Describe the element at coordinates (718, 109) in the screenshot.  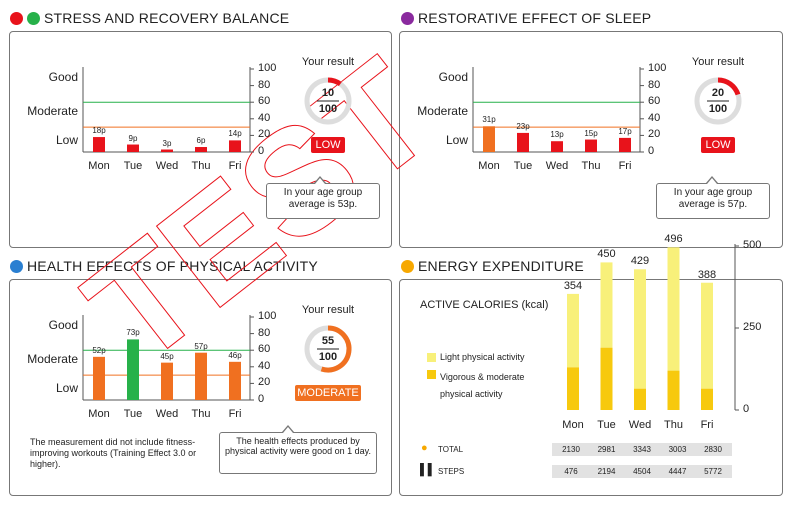
I see `sleep-score-max: 100` at that location.